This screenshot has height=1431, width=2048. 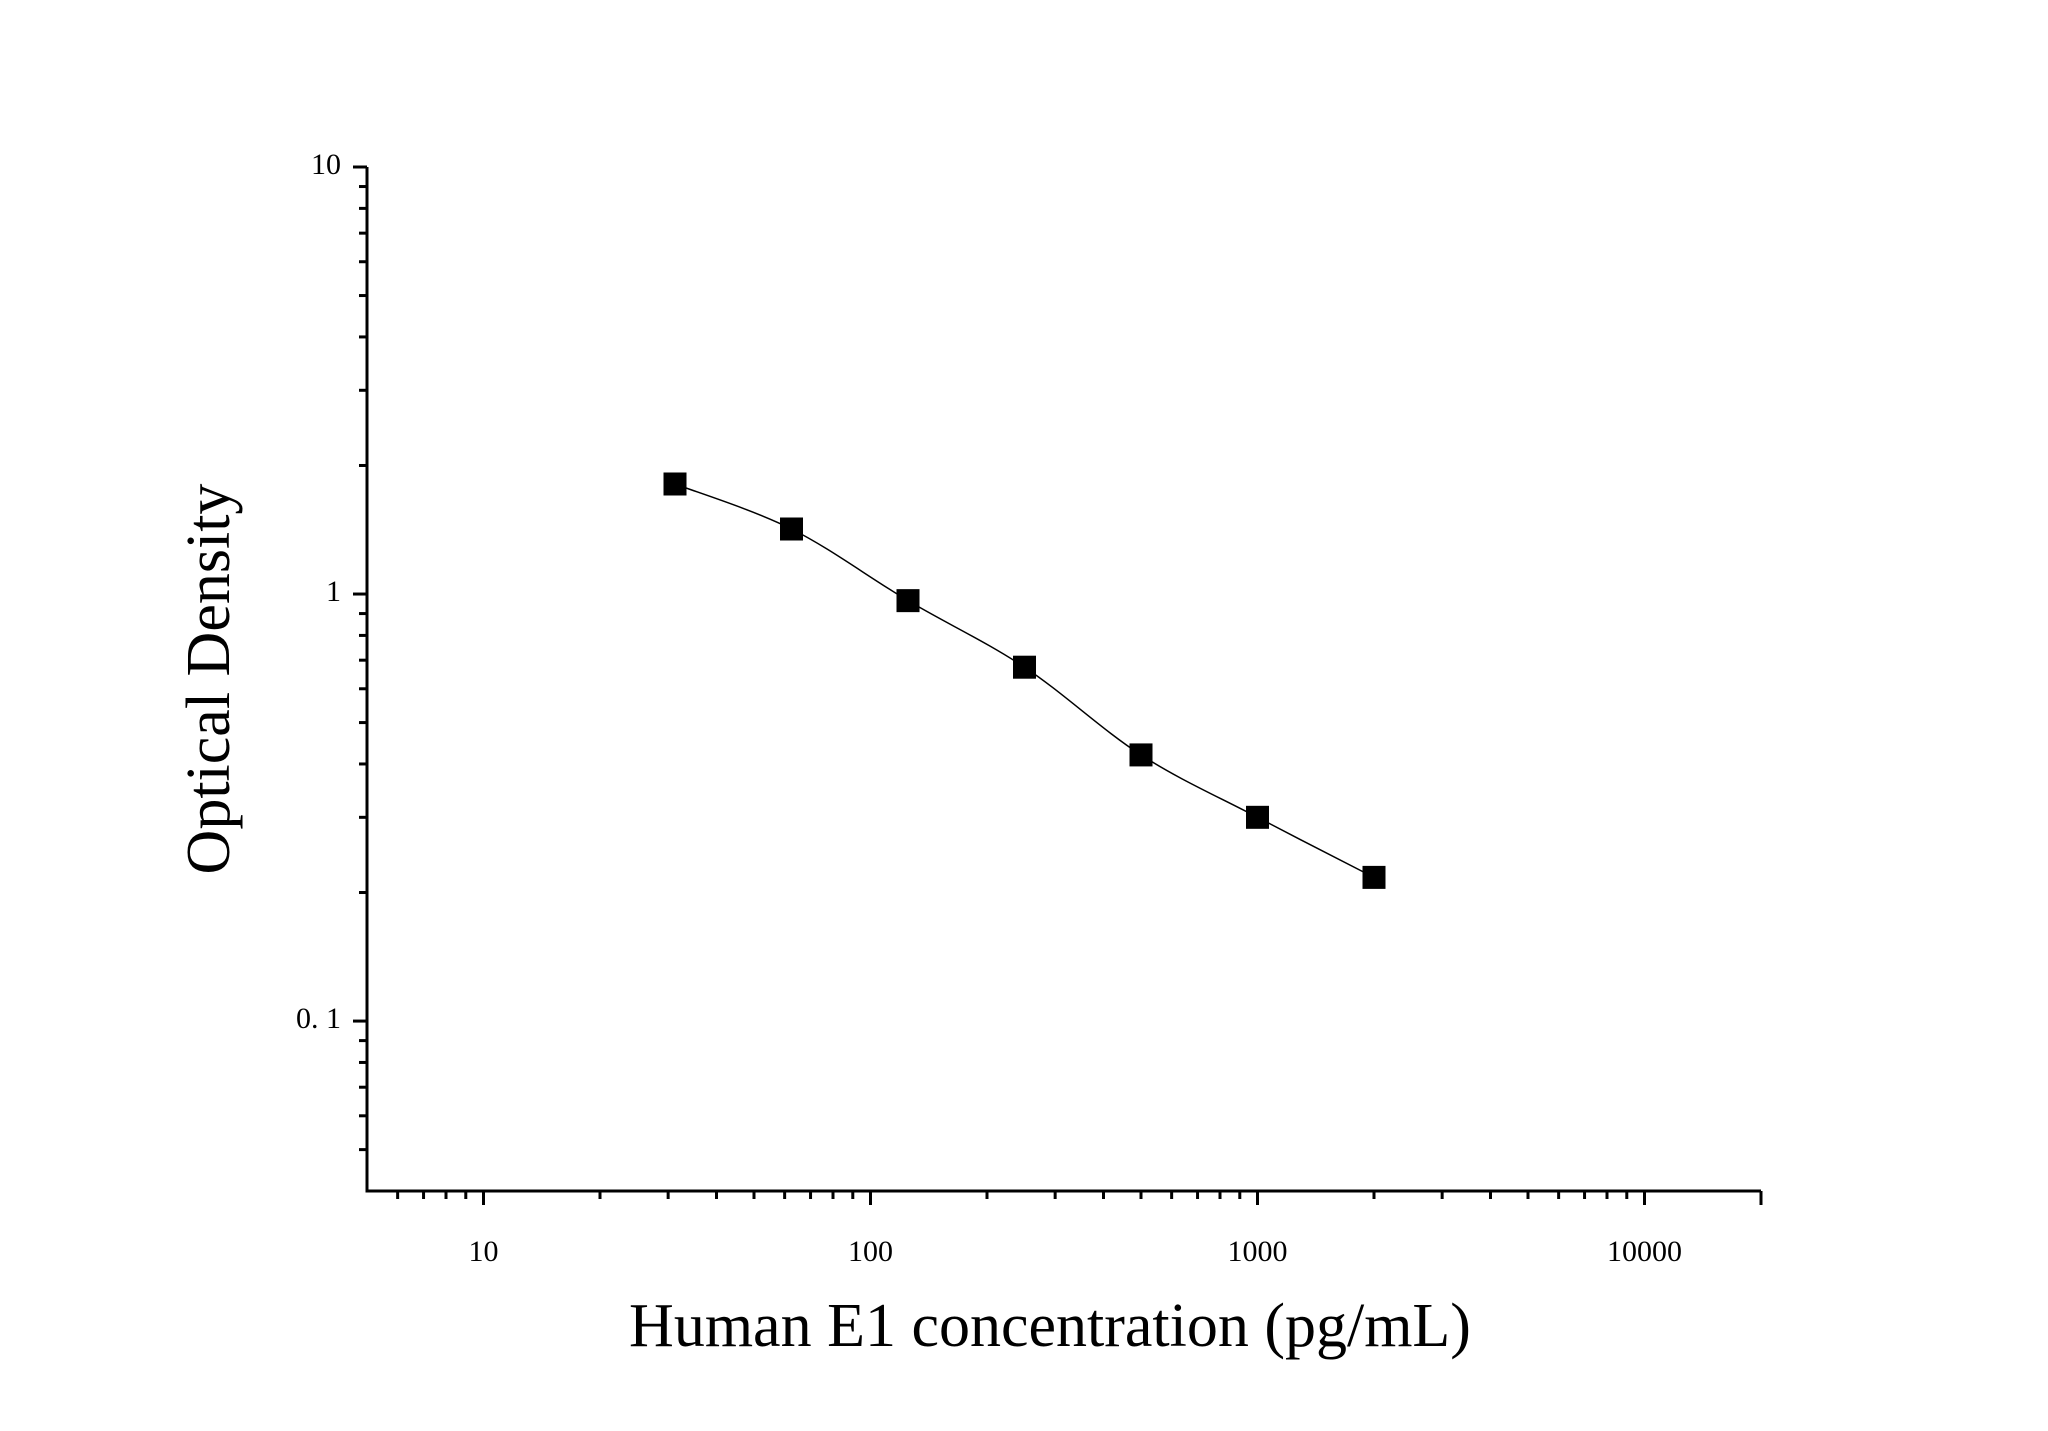 What do you see at coordinates (333, 591) in the screenshot?
I see `y-tick-label: 1` at bounding box center [333, 591].